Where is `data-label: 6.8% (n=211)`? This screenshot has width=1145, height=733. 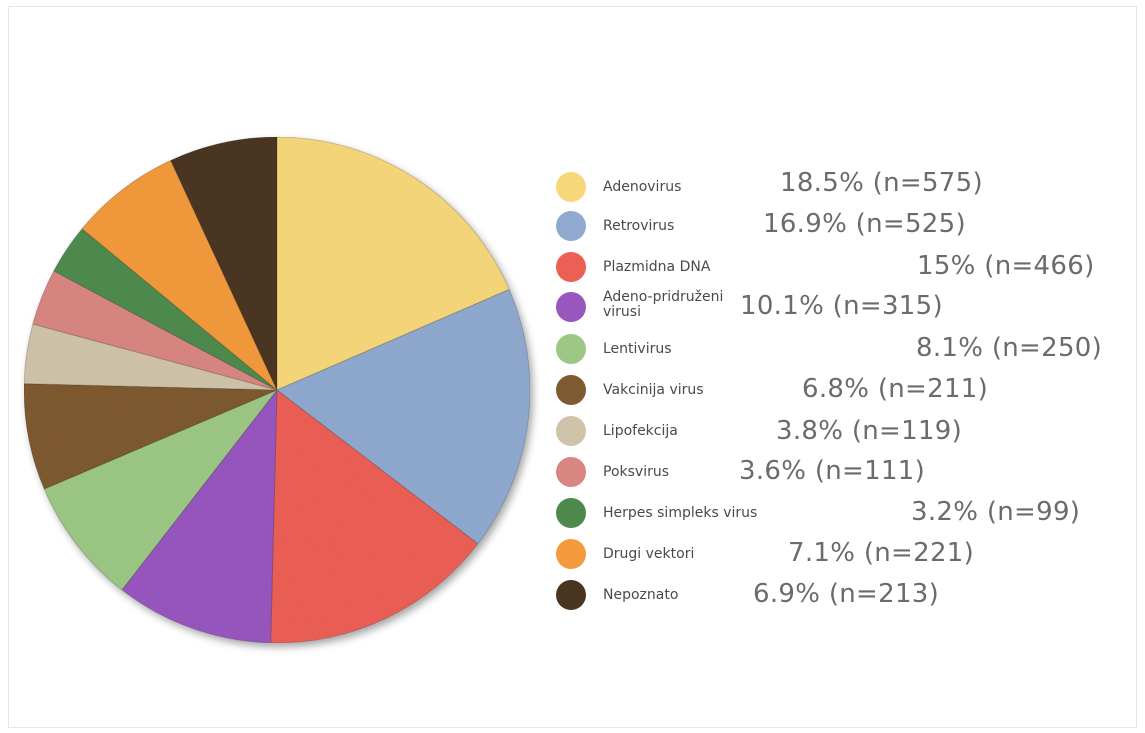
data-label: 6.8% (n=211) is located at coordinates (895, 389).